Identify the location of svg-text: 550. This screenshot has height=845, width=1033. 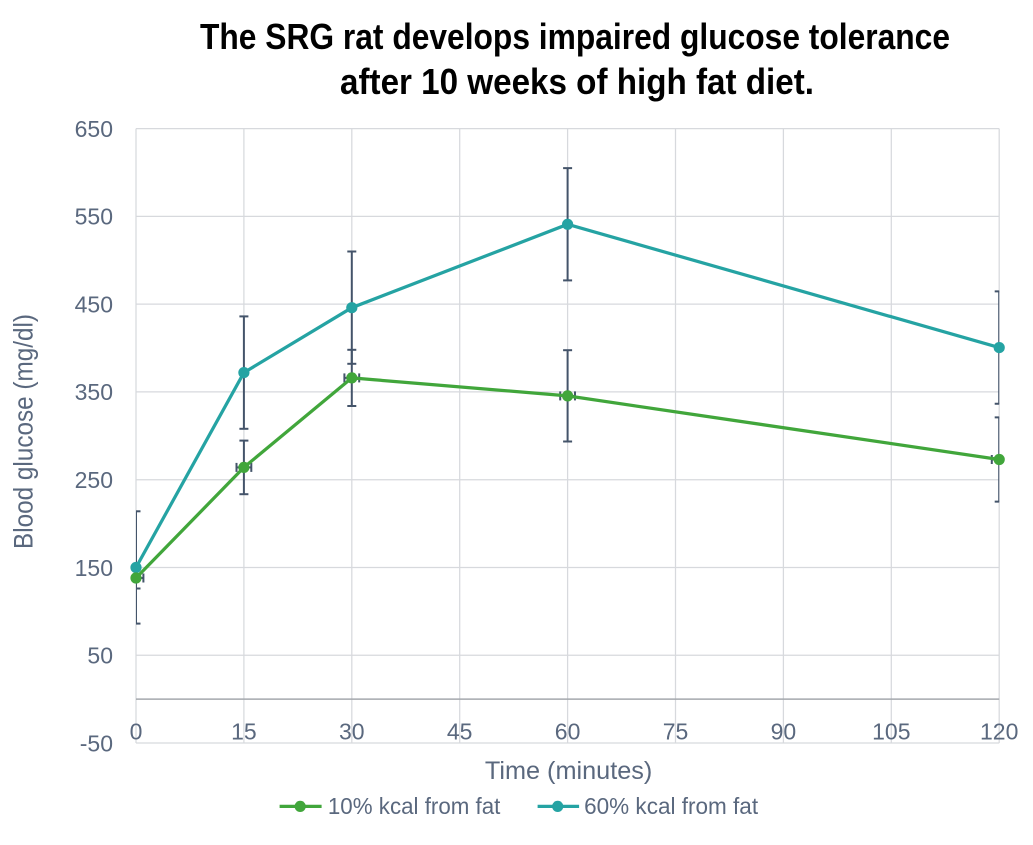
(94, 217).